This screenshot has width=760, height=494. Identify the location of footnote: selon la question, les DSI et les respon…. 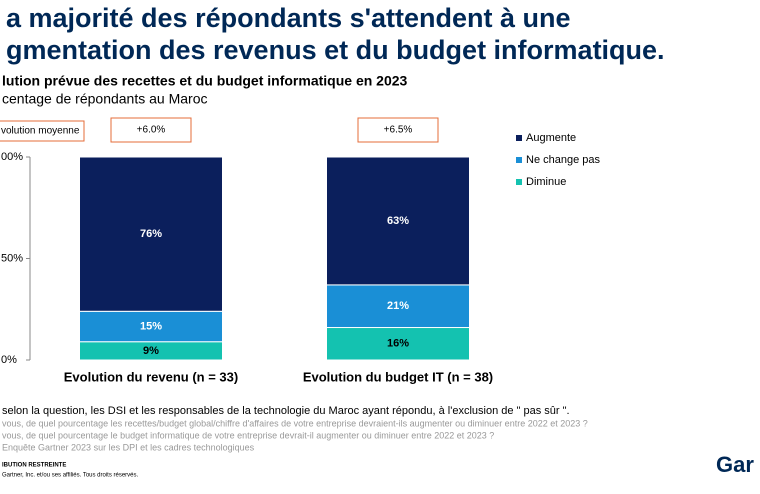
(286, 411).